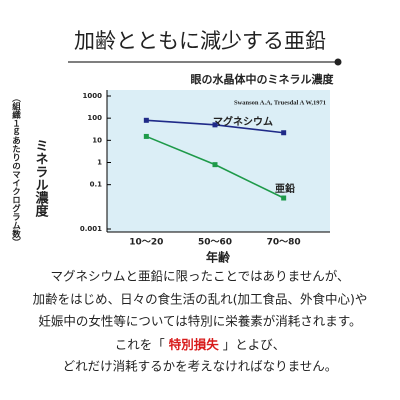 Image resolution: width=400 pixels, height=400 pixels. I want to click on body-text: これを「, so click(140, 344).